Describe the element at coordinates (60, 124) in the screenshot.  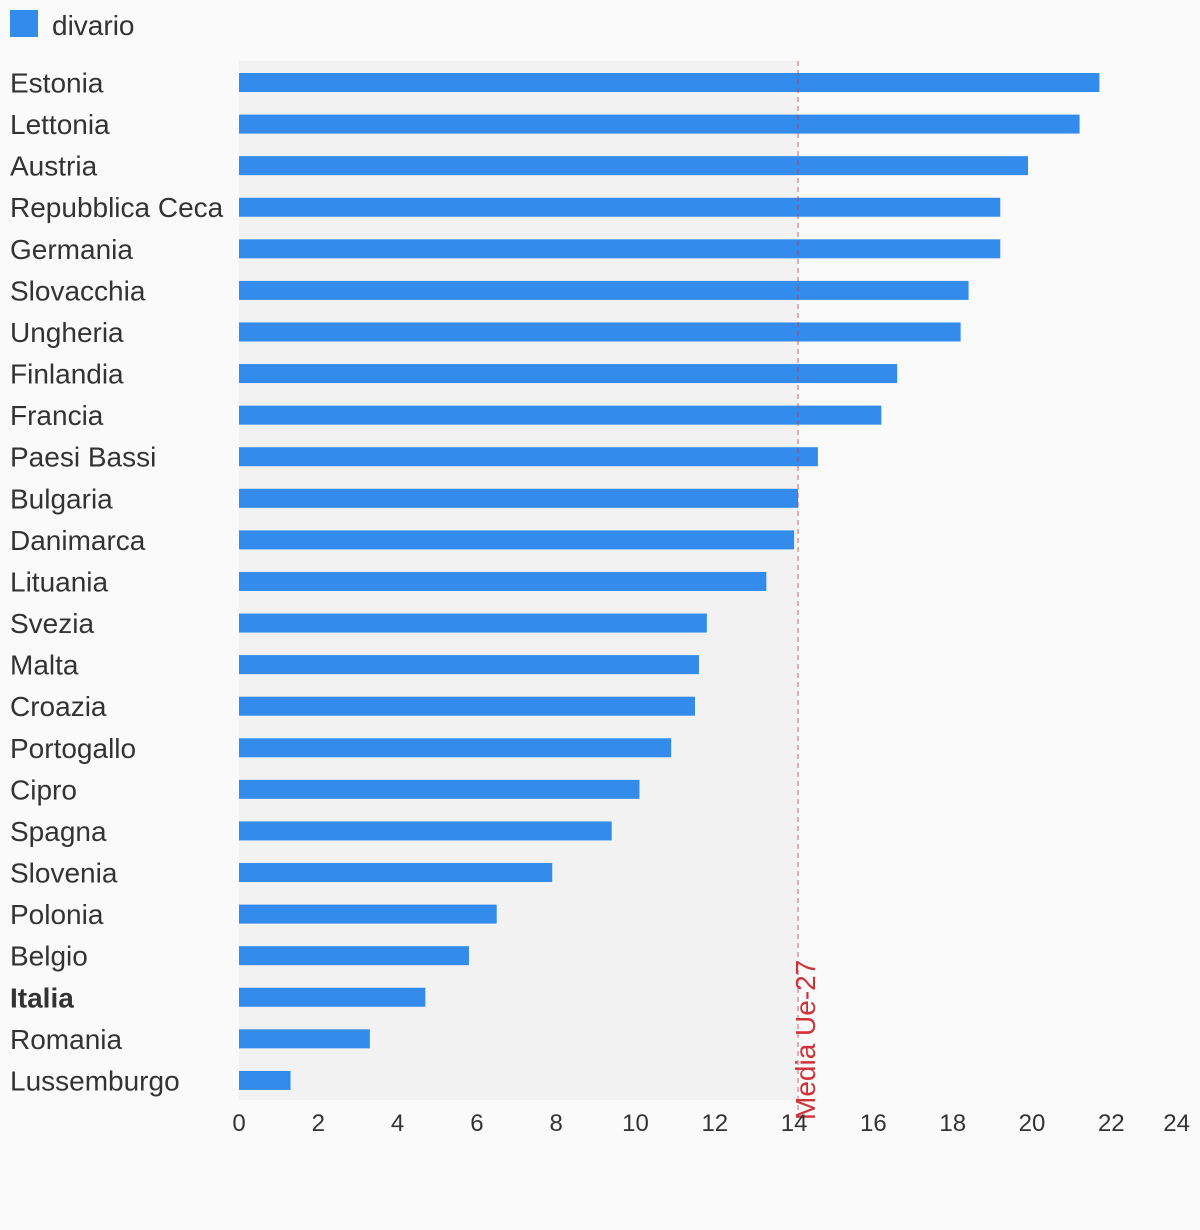
I see `category-label: Lettonia` at that location.